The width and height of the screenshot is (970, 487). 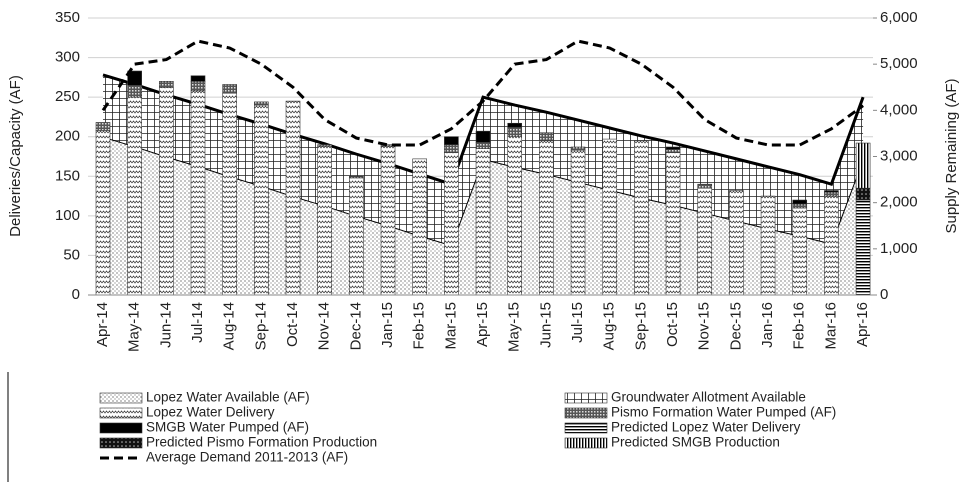 I want to click on x-tick-label: Jan-16, so click(x=767, y=325).